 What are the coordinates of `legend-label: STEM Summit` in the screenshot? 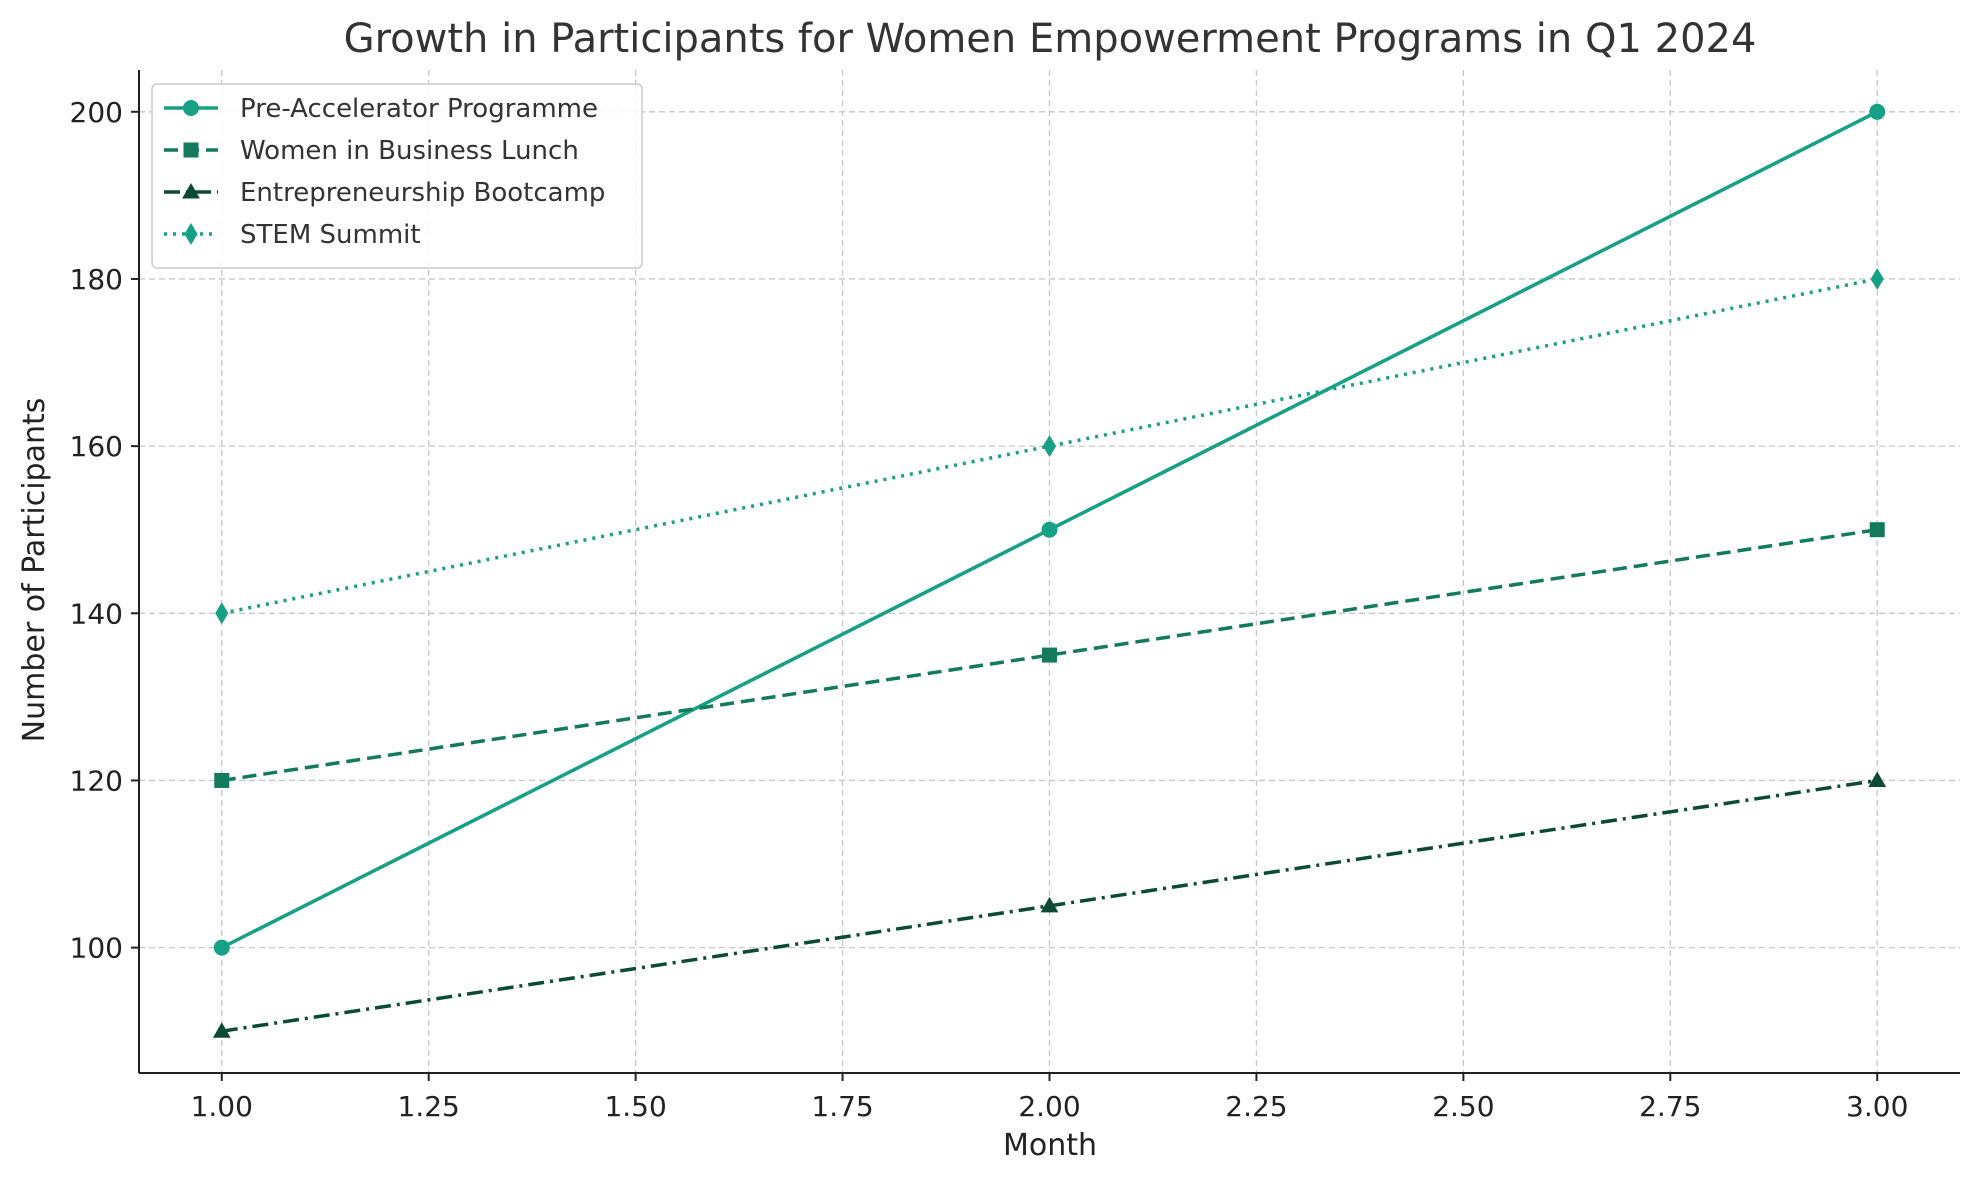 It's located at (330, 235).